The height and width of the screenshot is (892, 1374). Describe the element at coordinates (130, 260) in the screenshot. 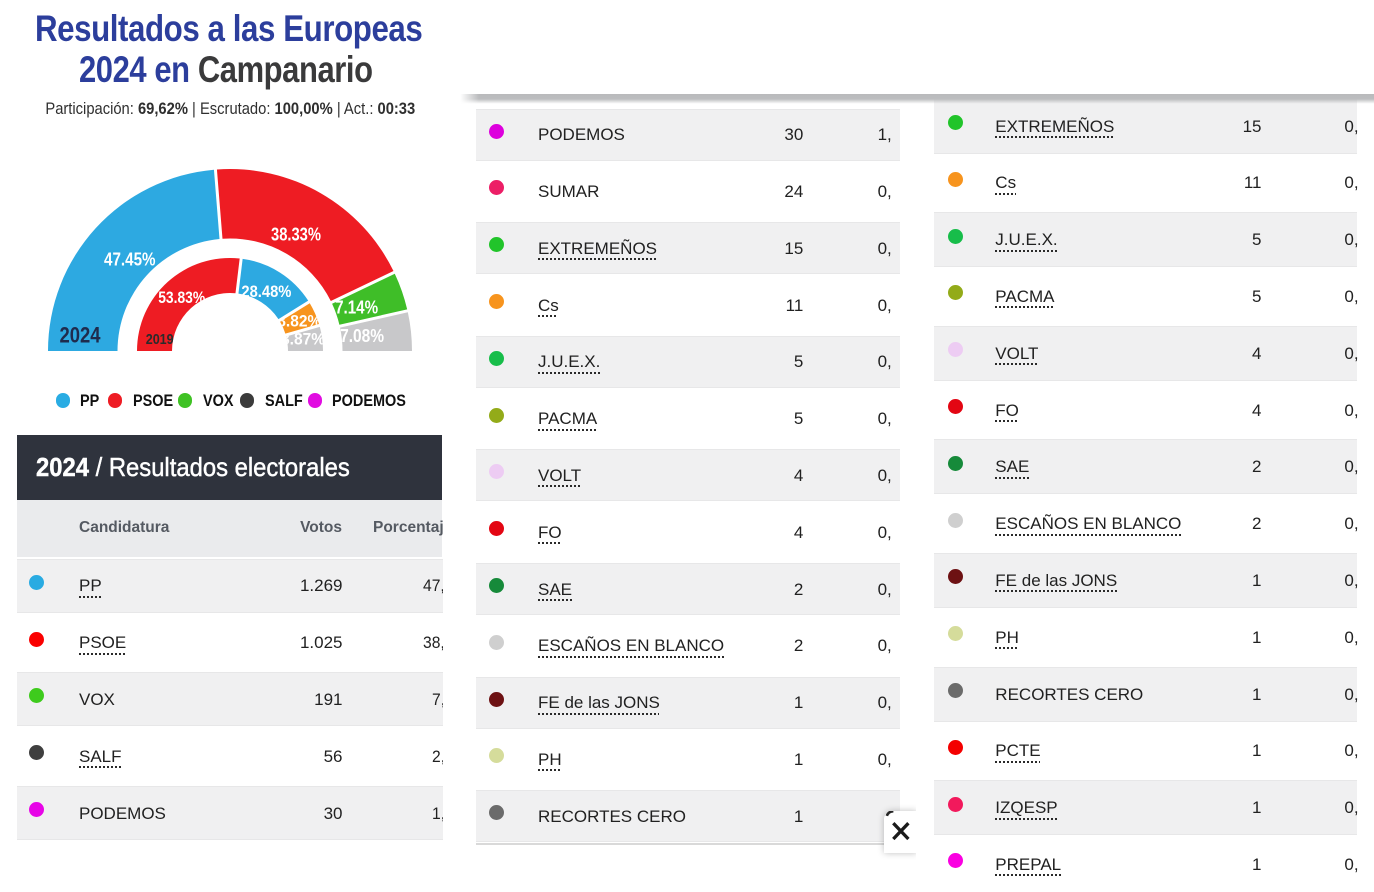

I see `svg-text: 47.45%` at that location.